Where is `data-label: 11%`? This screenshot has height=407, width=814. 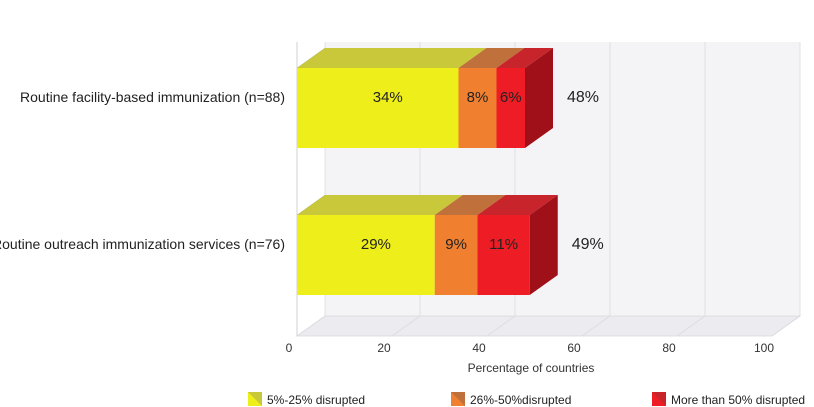 data-label: 11% is located at coordinates (503, 244).